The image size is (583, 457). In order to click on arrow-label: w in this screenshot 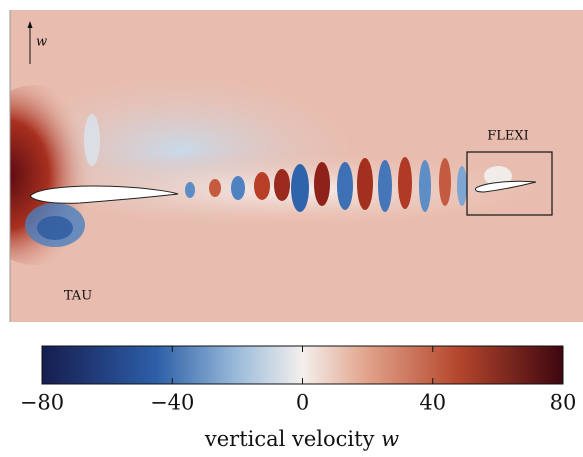, I will do `click(41, 42)`.